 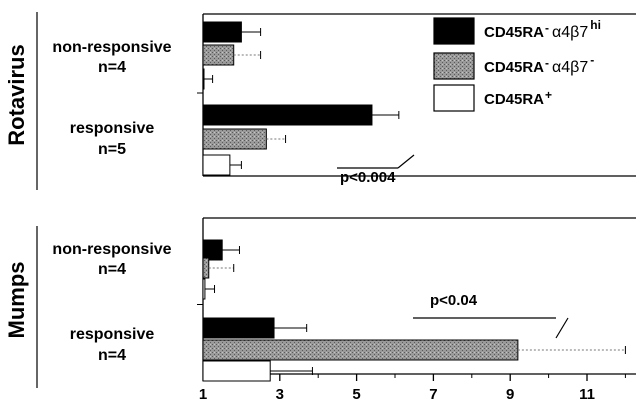 I want to click on legend-label: CD45RA+, so click(x=518, y=98).